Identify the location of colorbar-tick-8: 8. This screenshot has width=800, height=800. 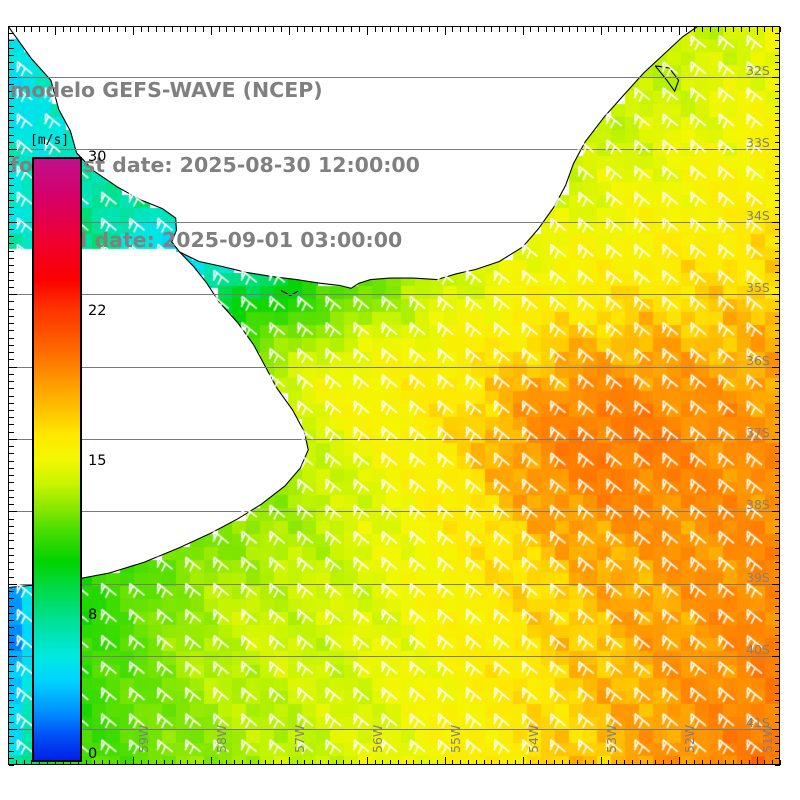
(93, 615).